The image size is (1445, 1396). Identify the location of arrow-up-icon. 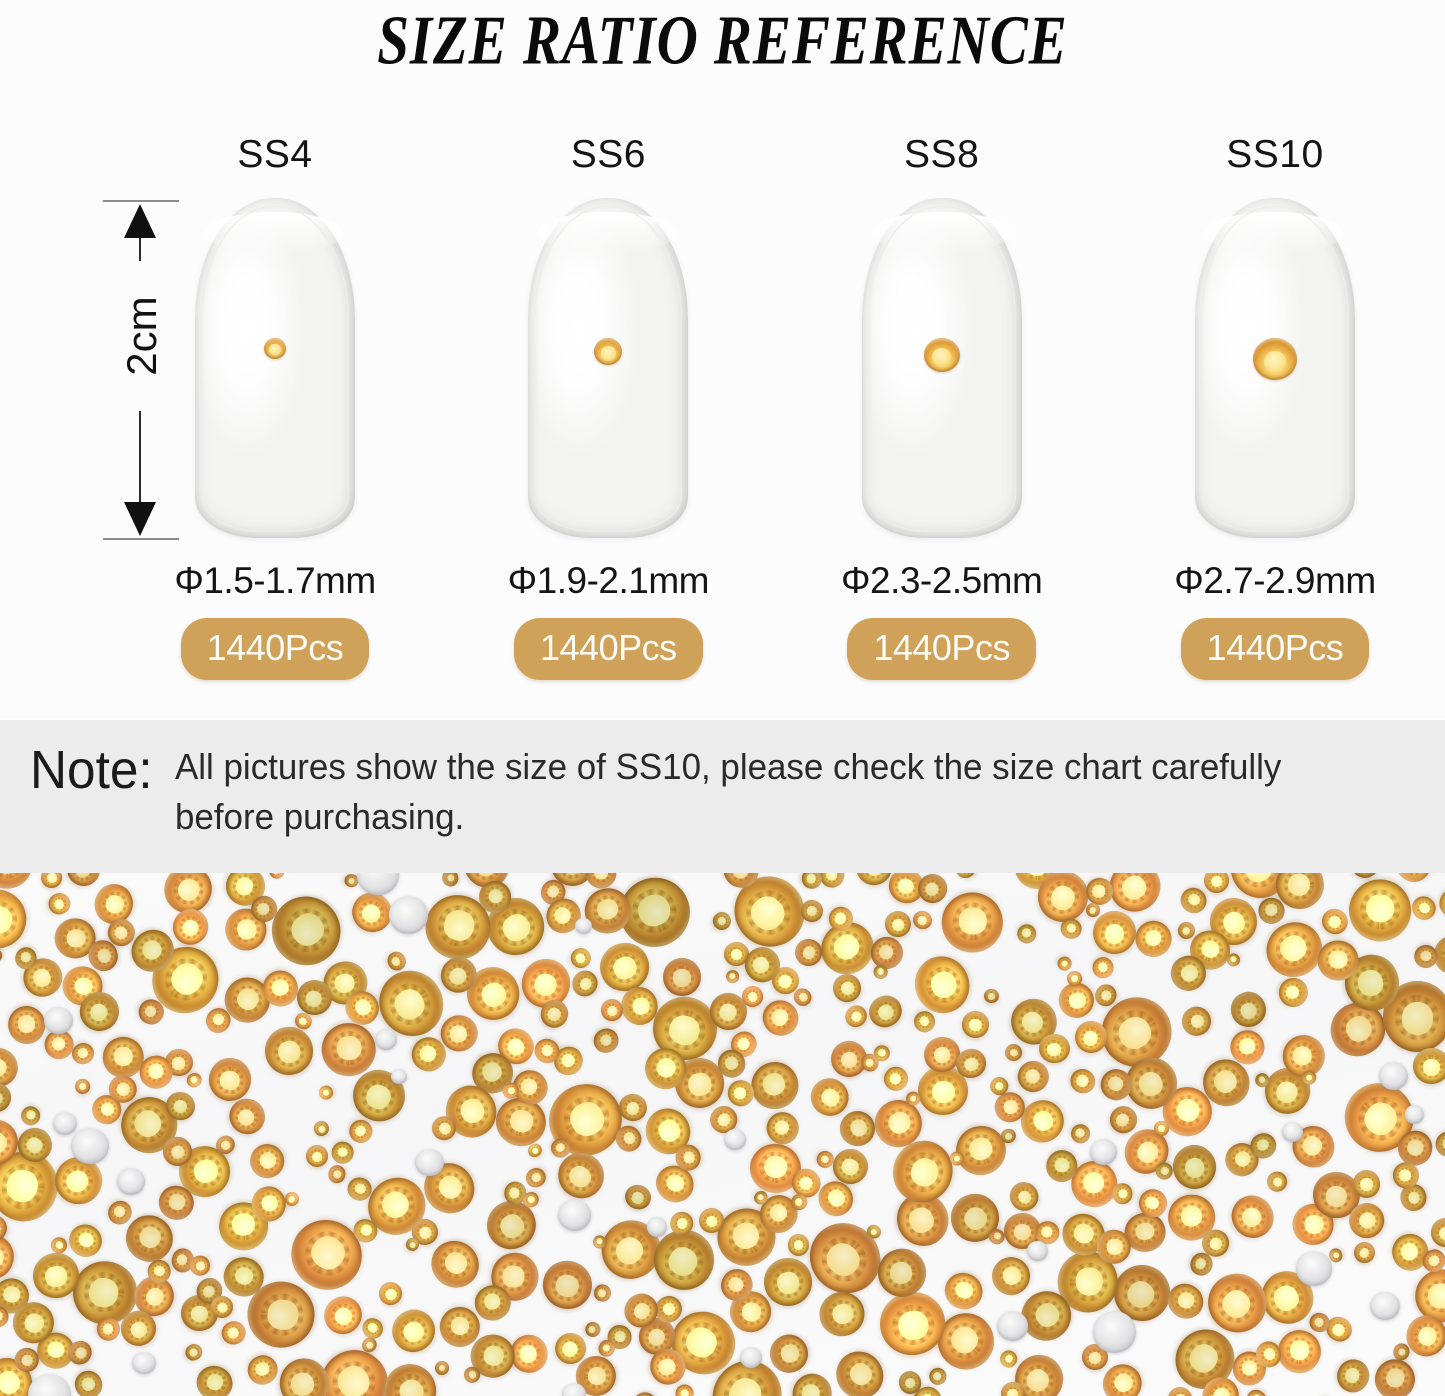
(140, 221).